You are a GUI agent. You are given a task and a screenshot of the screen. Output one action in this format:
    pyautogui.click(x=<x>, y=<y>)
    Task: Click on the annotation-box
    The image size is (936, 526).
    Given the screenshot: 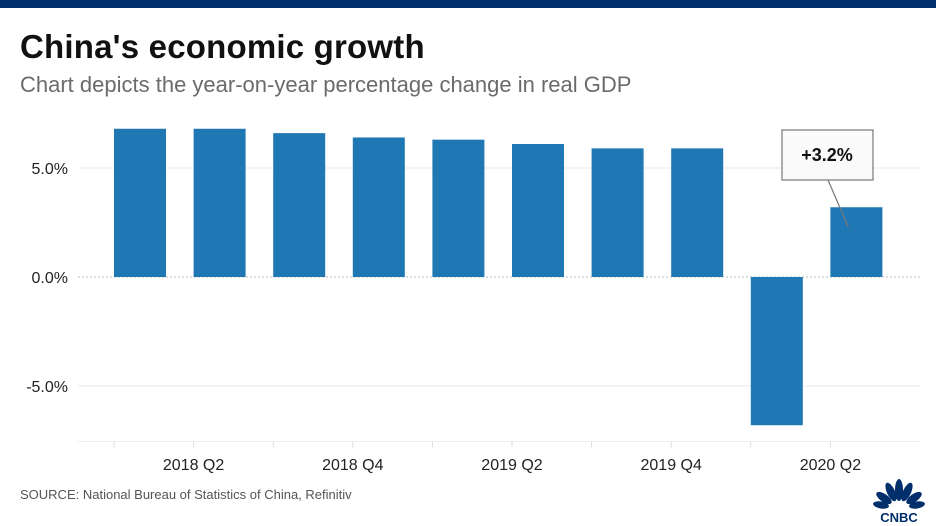 What is the action you would take?
    pyautogui.click(x=827, y=155)
    